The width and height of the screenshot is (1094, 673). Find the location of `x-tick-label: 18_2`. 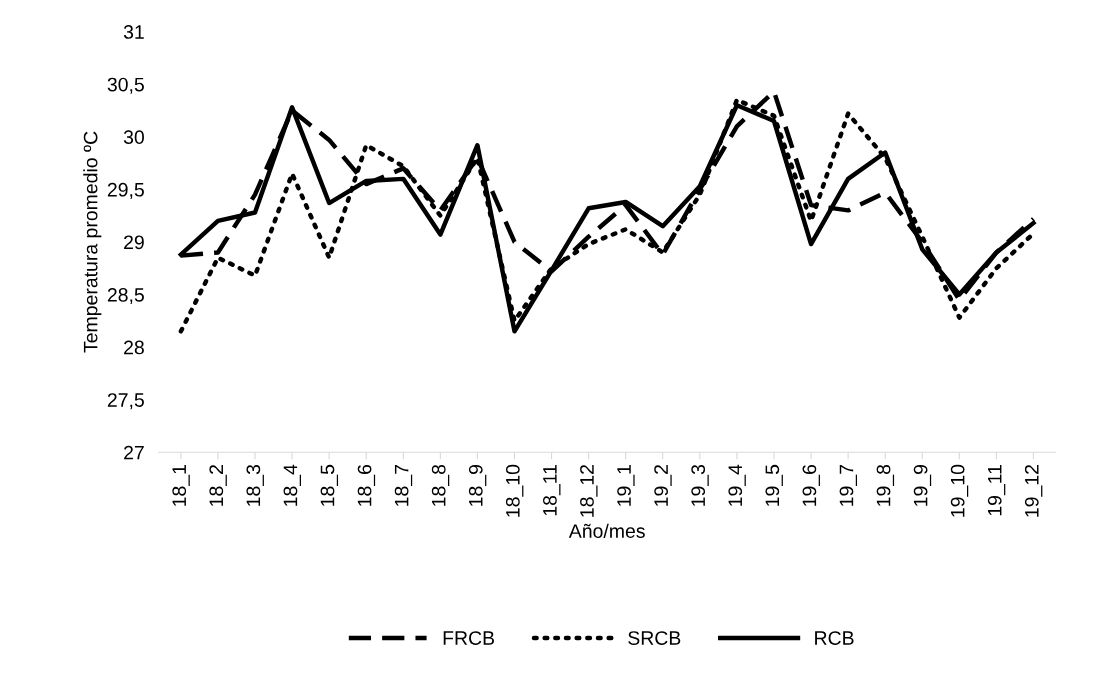

x-tick-label: 18_2 is located at coordinates (218, 485).